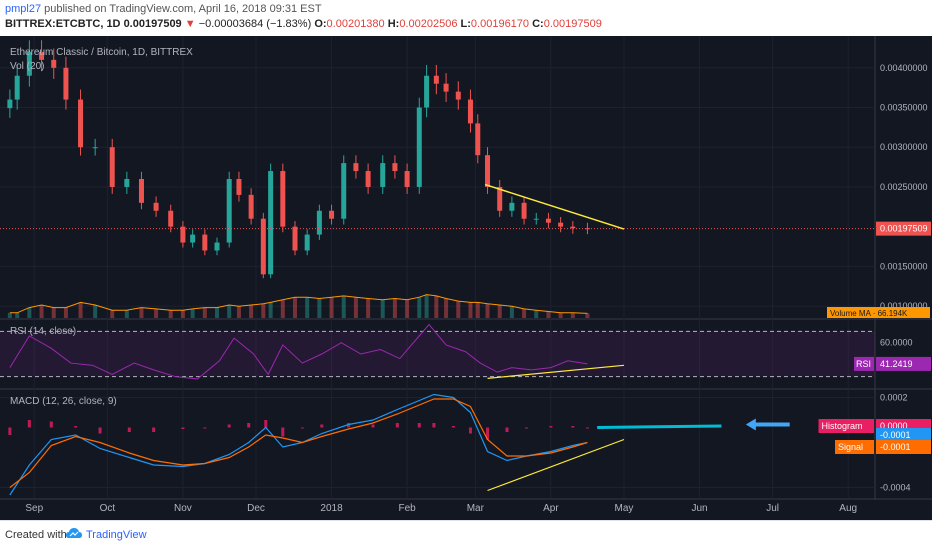 This screenshot has height=551, width=932. I want to click on volume-ma-line, so click(298, 304).